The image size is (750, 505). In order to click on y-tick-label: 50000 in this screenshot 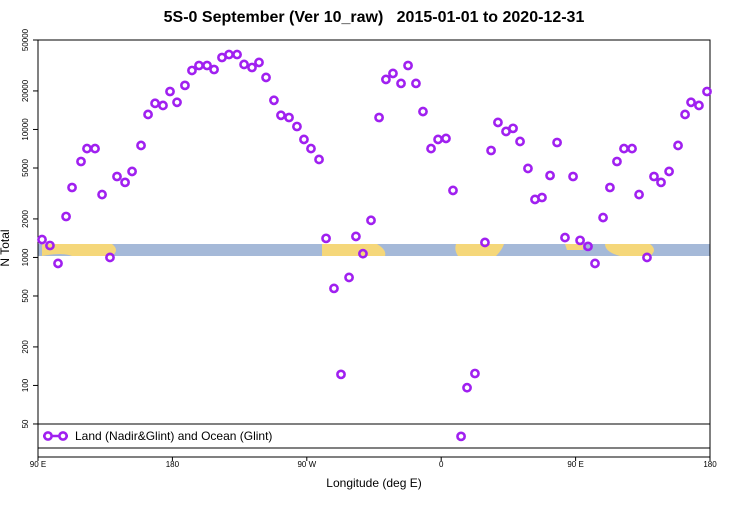, I will do `click(25, 39)`.